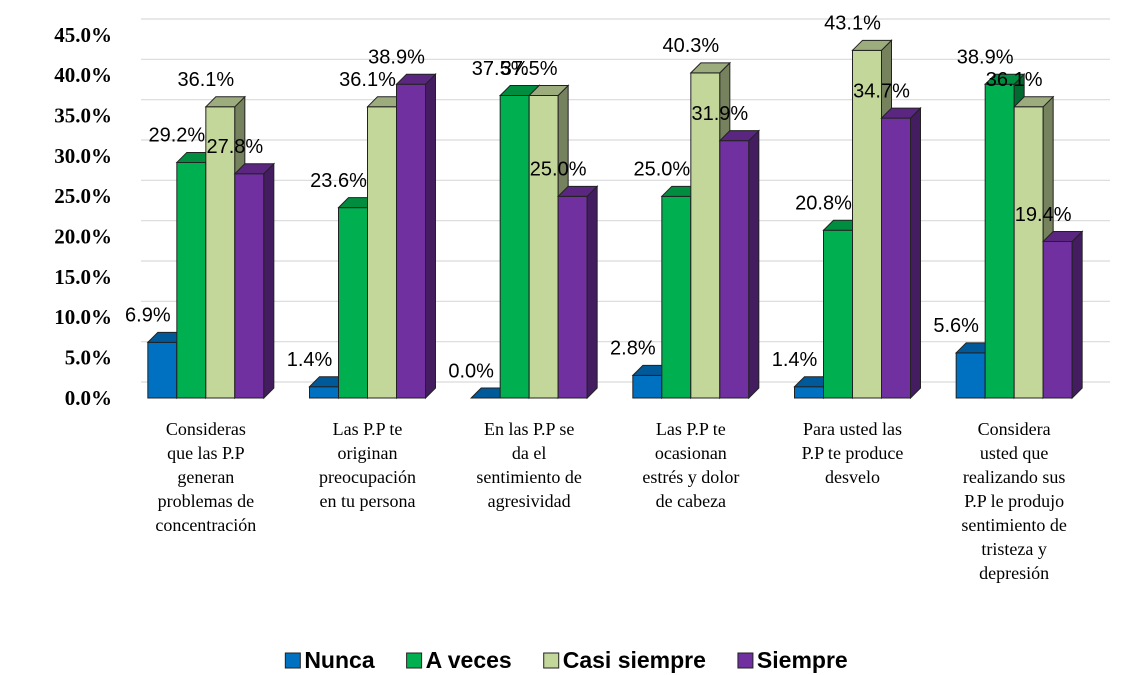 Image resolution: width=1133 pixels, height=675 pixels. Describe the element at coordinates (719, 114) in the screenshot. I see `data-label: 31.9%` at that location.